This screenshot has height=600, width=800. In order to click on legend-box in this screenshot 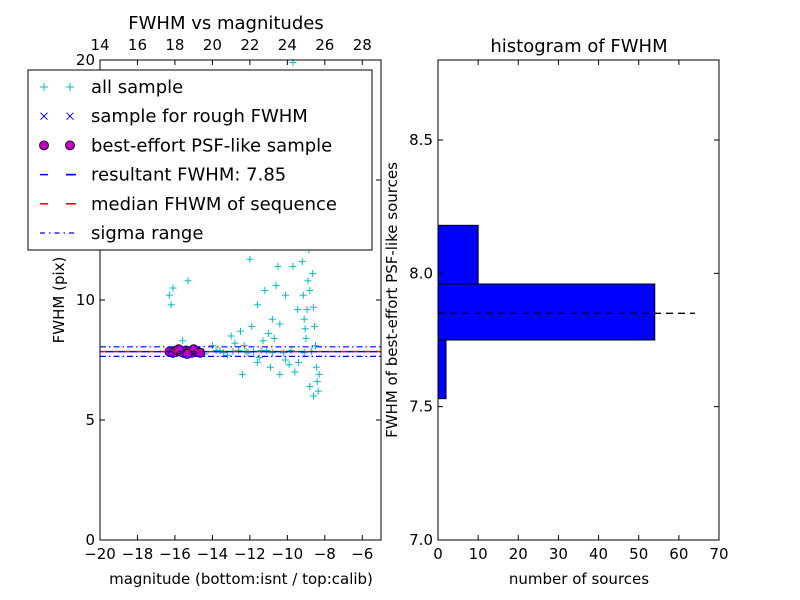, I will do `click(200, 160)`.